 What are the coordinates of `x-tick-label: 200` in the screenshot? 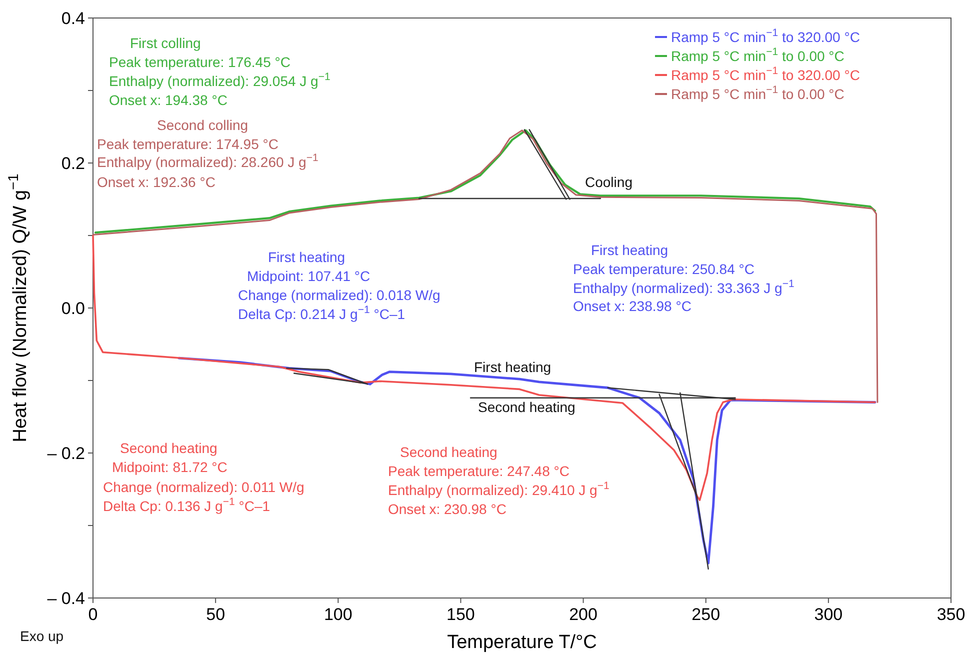 It's located at (583, 614).